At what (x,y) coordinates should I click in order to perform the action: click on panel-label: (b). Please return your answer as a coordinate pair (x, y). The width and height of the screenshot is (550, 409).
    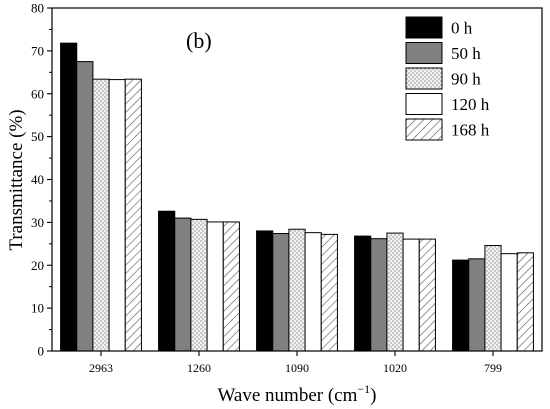
    Looking at the image, I should click on (199, 40).